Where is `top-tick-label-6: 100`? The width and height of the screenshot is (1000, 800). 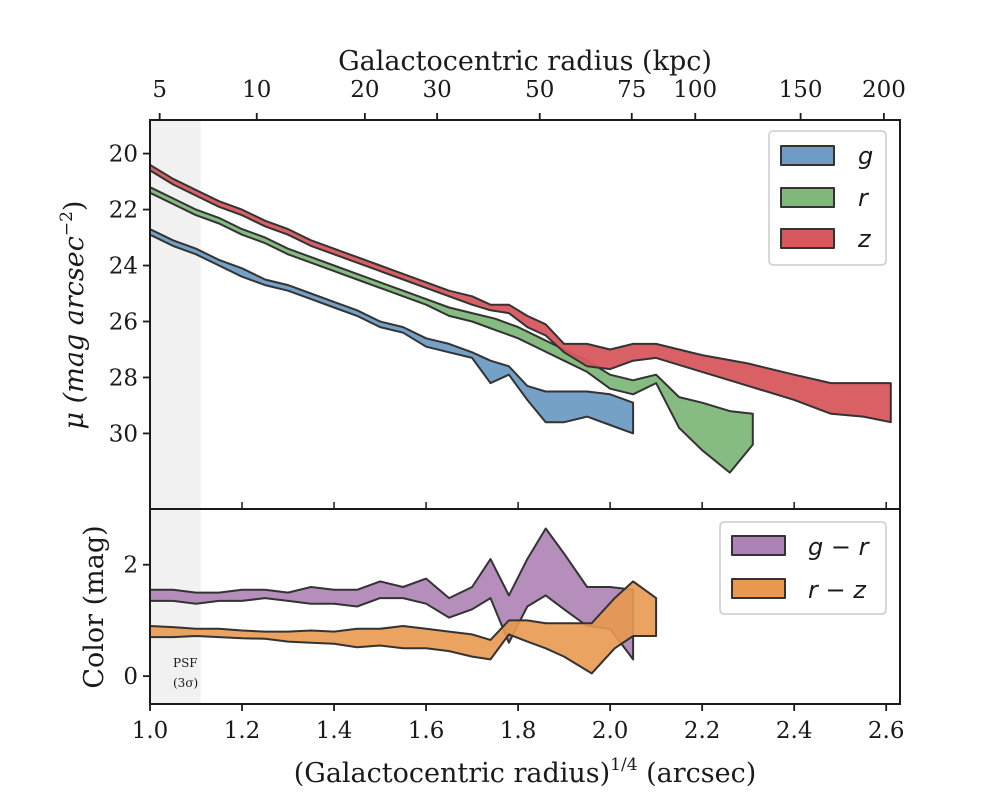 top-tick-label-6: 100 is located at coordinates (695, 90).